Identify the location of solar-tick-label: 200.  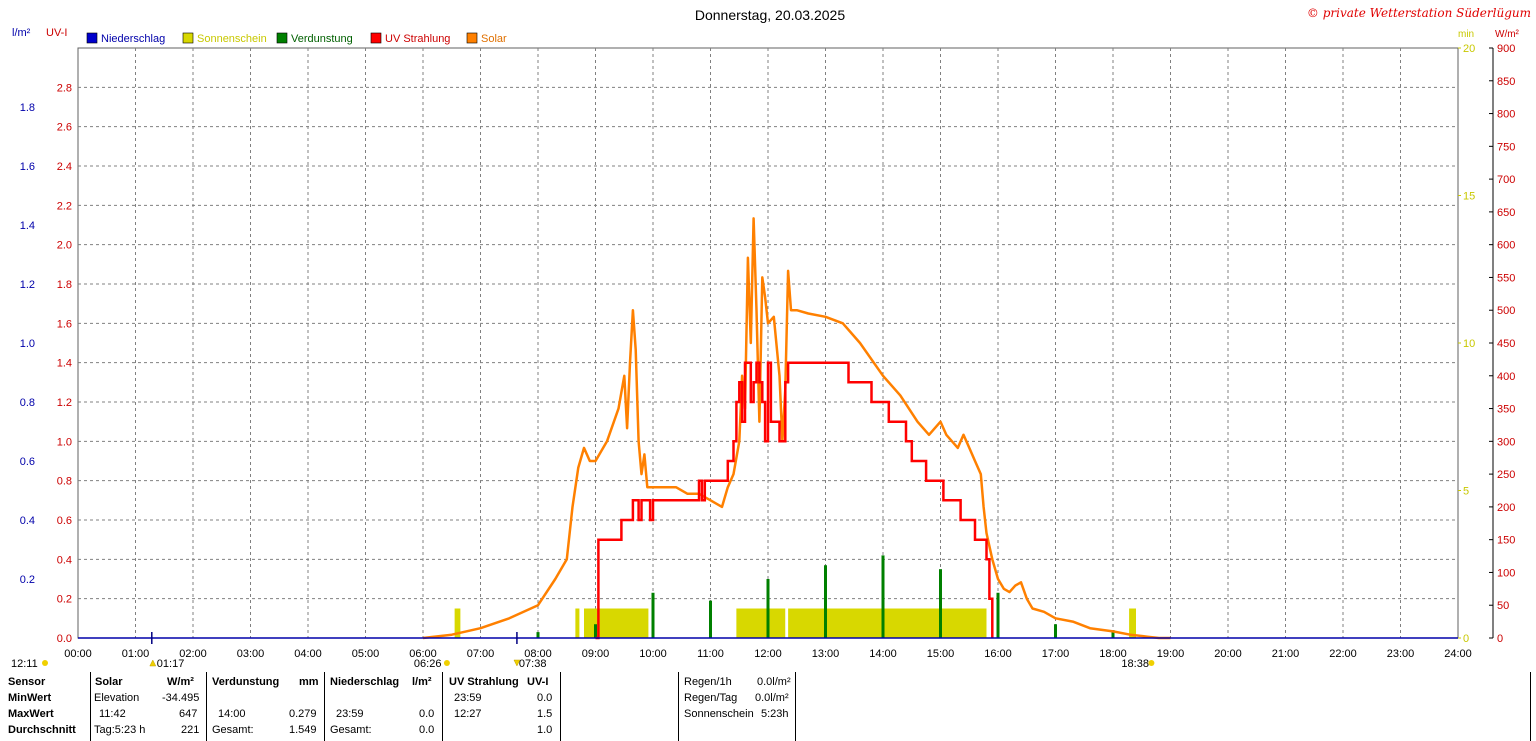
(1506, 508).